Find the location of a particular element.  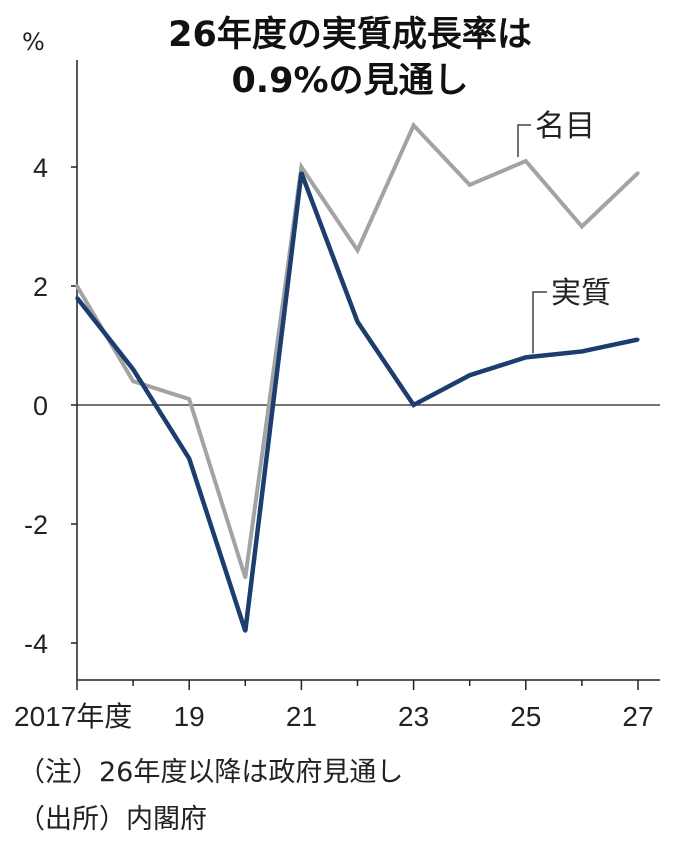

series-label: 実質 is located at coordinates (581, 293).